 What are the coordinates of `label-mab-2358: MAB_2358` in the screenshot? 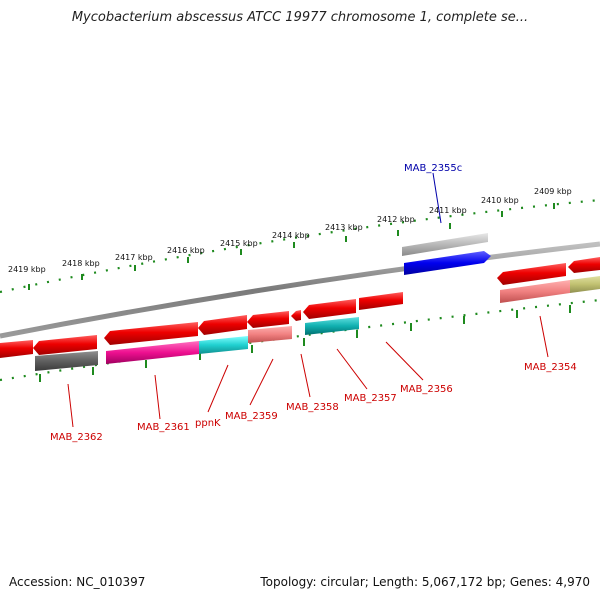 It's located at (312, 407).